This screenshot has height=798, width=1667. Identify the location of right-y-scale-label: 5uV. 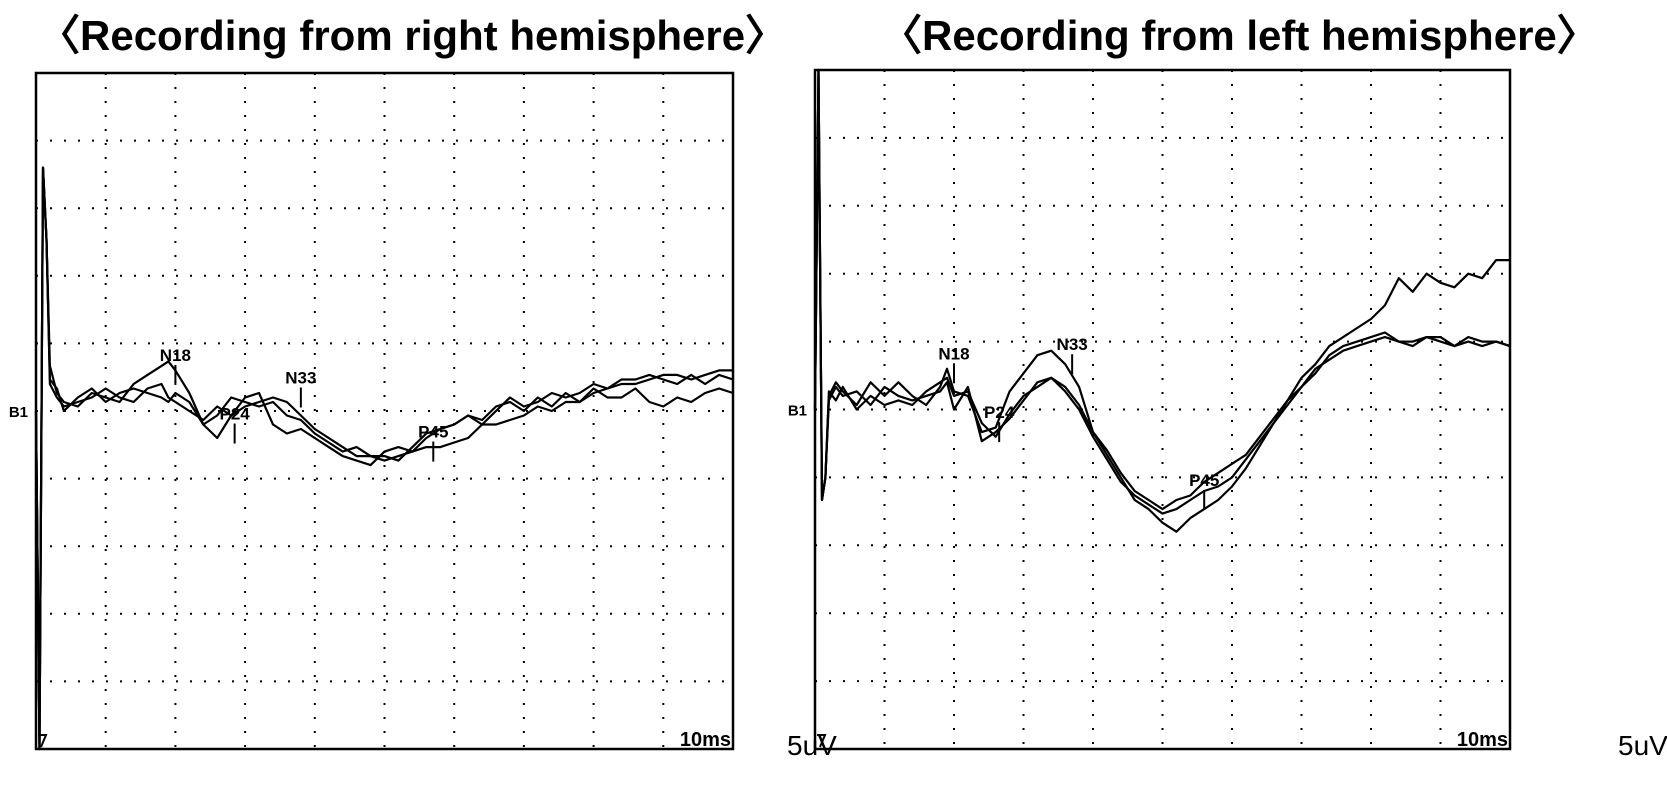
(812, 745).